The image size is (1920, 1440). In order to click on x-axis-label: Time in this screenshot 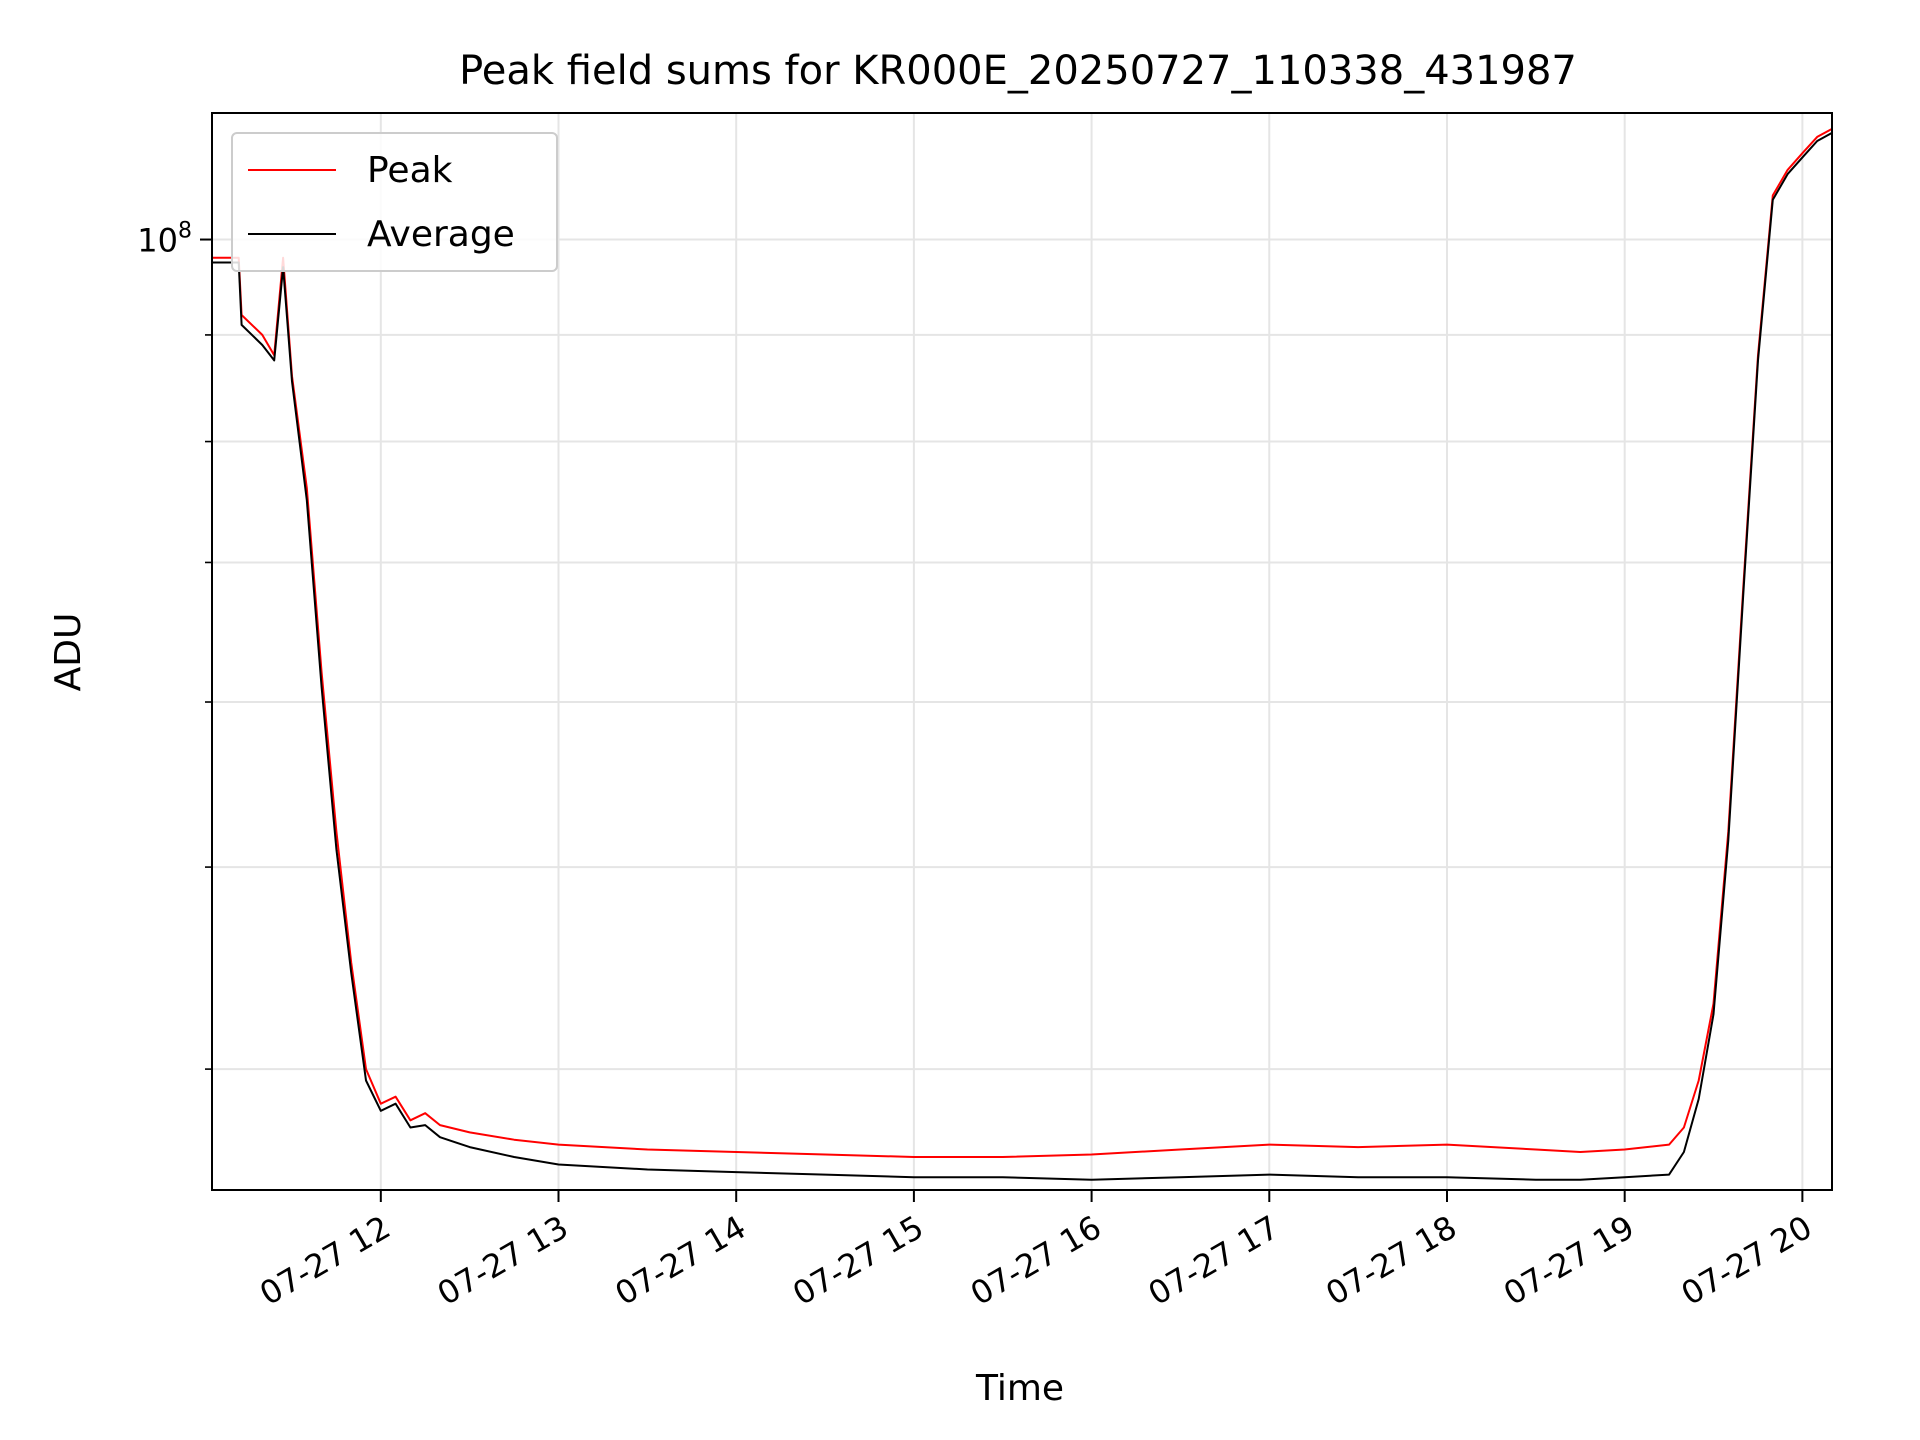, I will do `click(1019, 1388)`.